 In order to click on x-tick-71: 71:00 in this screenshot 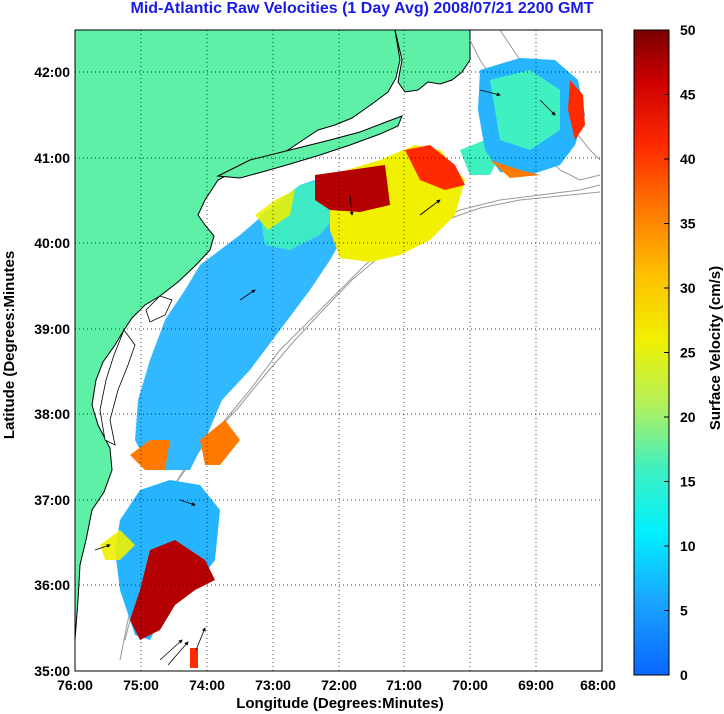, I will do `click(404, 685)`.